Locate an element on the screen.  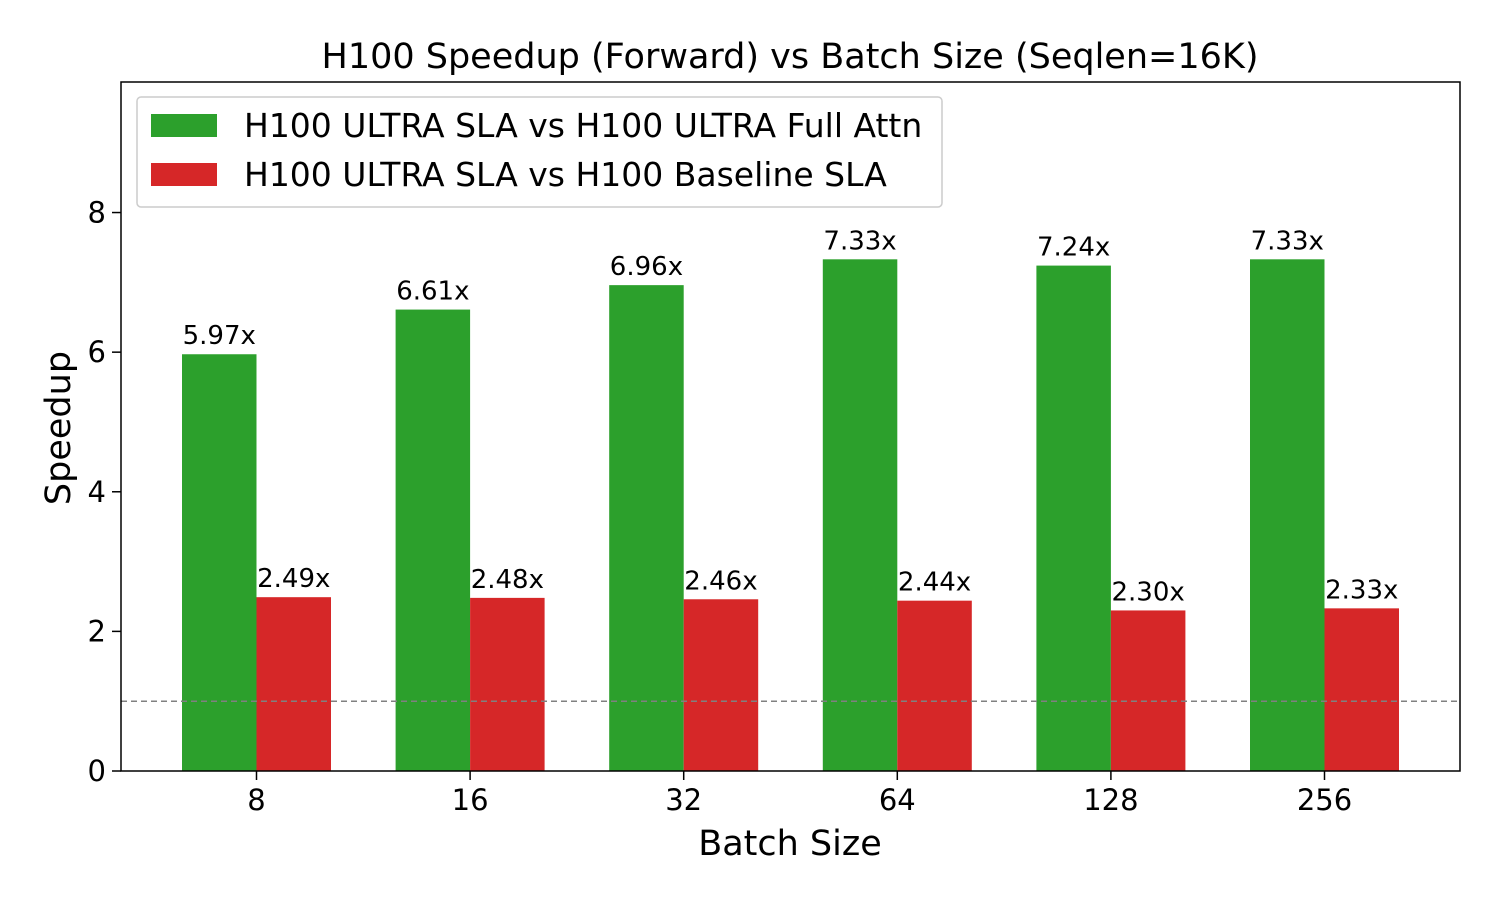
y-tick-label: 8 is located at coordinates (97, 213).